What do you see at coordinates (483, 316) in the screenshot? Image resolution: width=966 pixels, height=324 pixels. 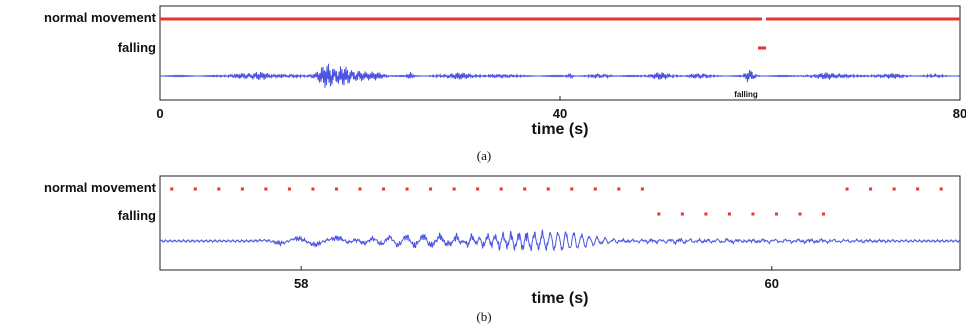 I see `panel-b-caption: (b)` at bounding box center [483, 316].